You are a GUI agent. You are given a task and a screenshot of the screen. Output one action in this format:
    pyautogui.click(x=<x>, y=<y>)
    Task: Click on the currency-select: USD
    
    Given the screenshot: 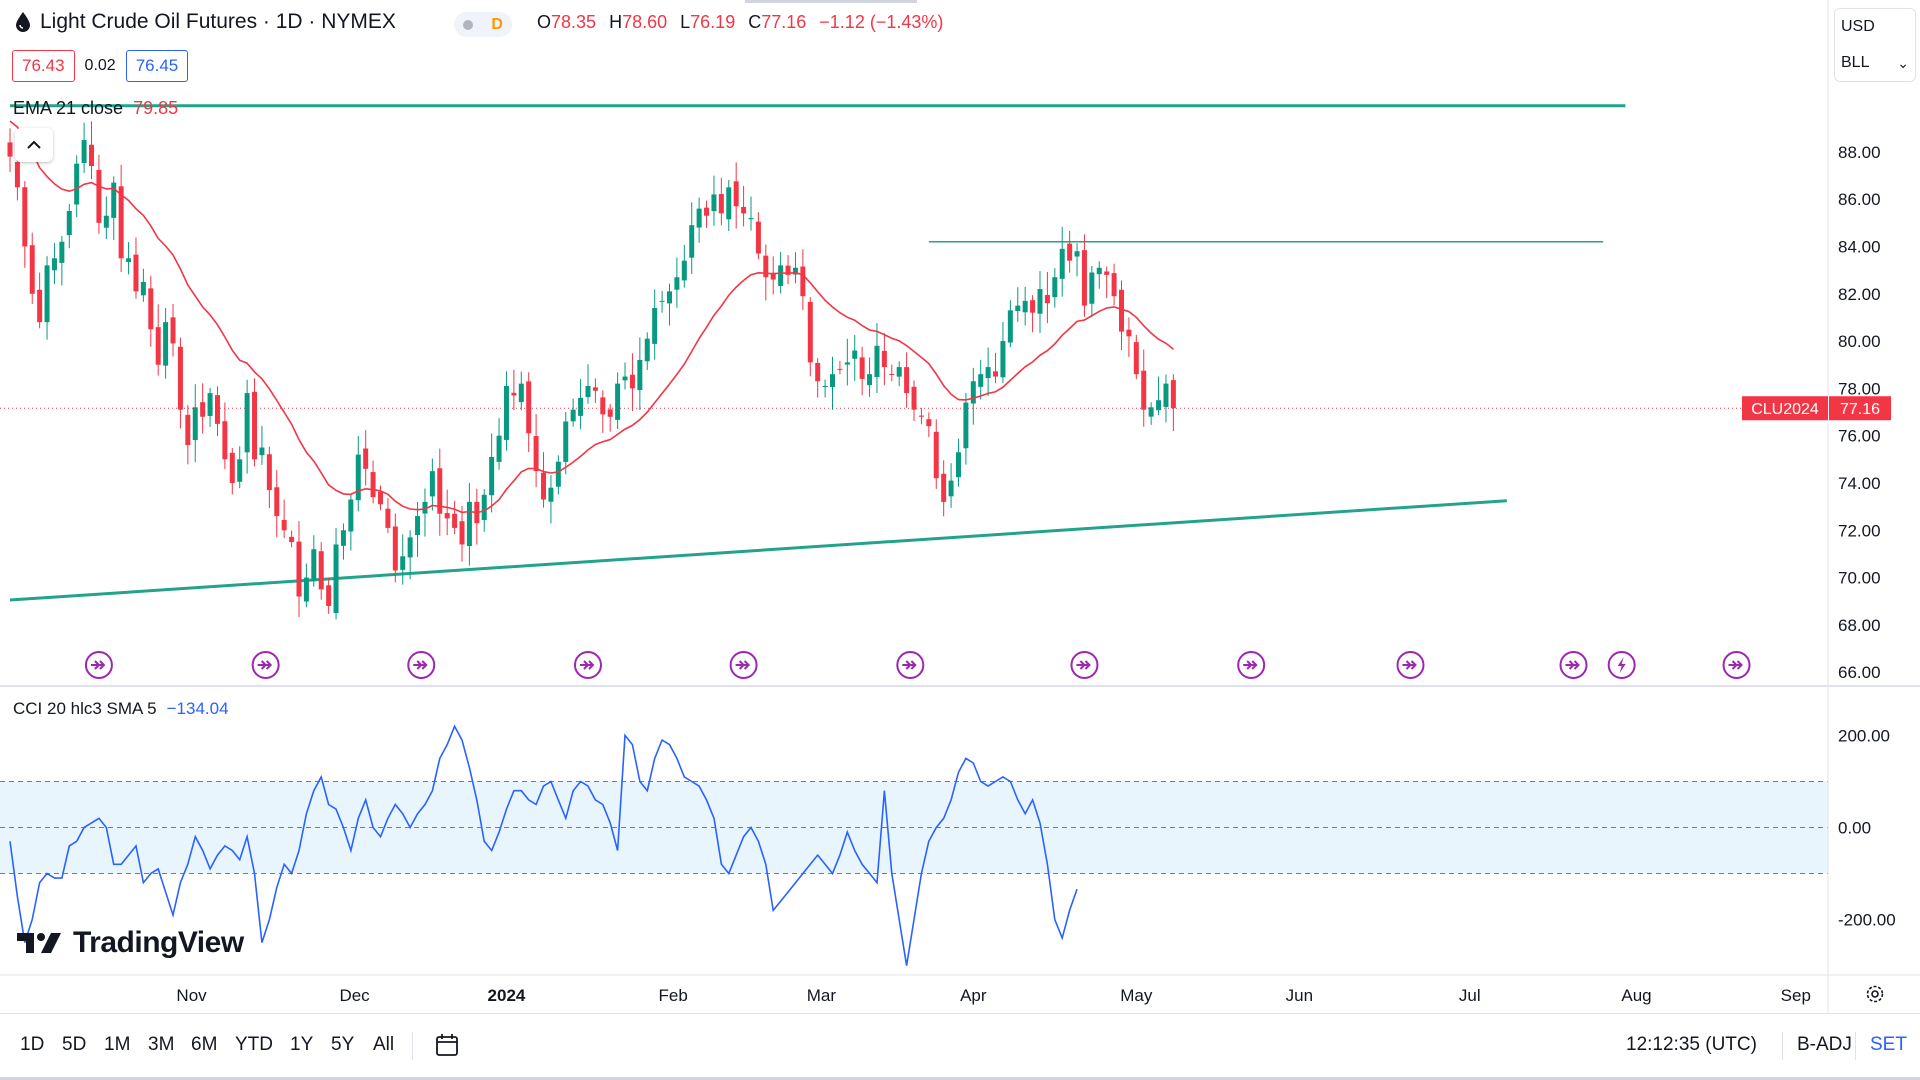 What is the action you would take?
    pyautogui.click(x=1875, y=27)
    